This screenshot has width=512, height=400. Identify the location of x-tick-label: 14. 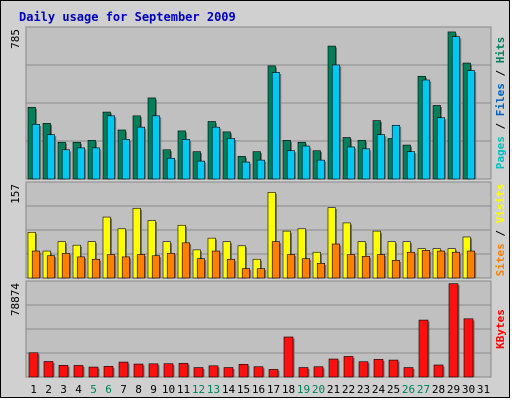
(229, 389).